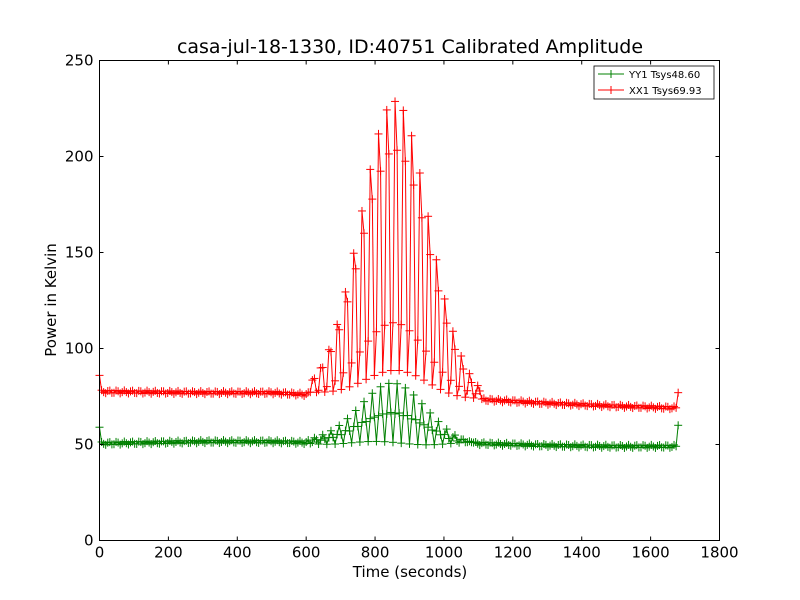 The width and height of the screenshot is (800, 600). Describe the element at coordinates (513, 553) in the screenshot. I see `x-tick-label: 1200` at that location.